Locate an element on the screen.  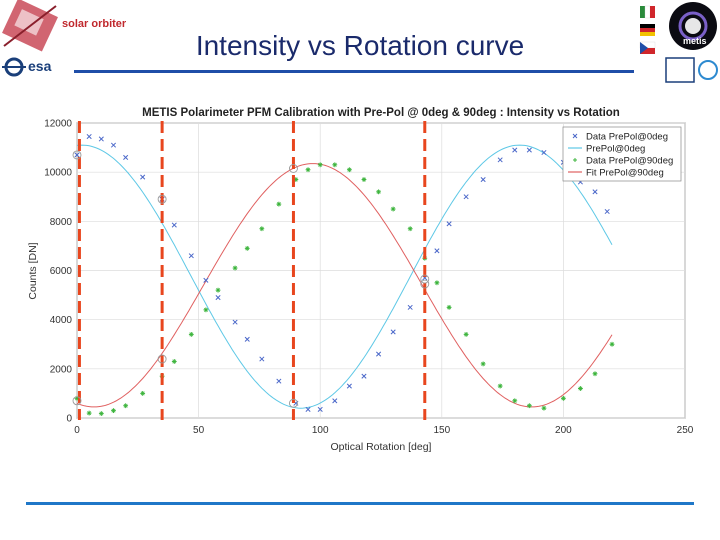
esa-logo-text: esa is located at coordinates (40, 66).